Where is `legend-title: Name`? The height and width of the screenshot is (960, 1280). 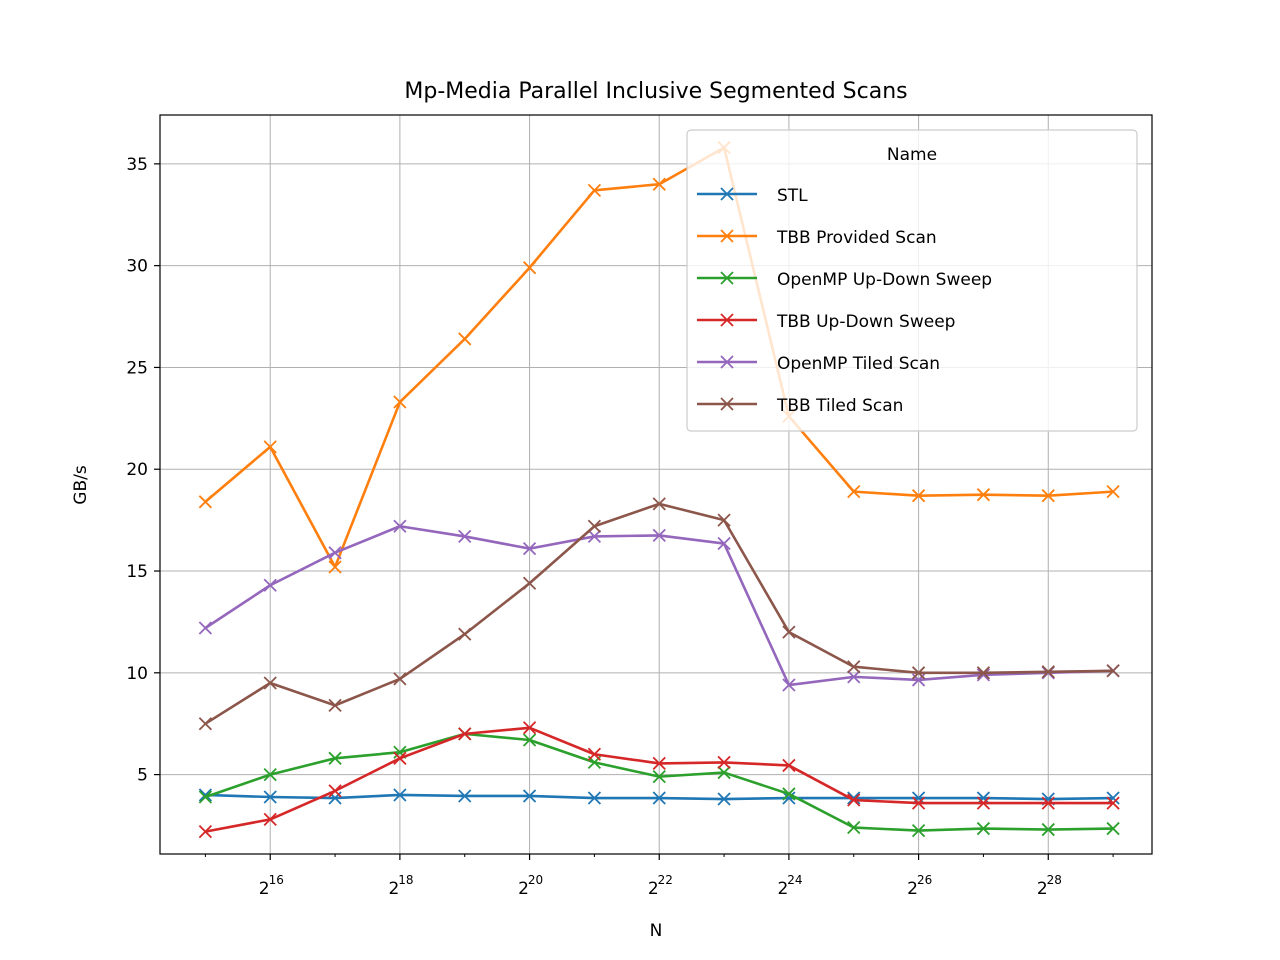 legend-title: Name is located at coordinates (912, 155).